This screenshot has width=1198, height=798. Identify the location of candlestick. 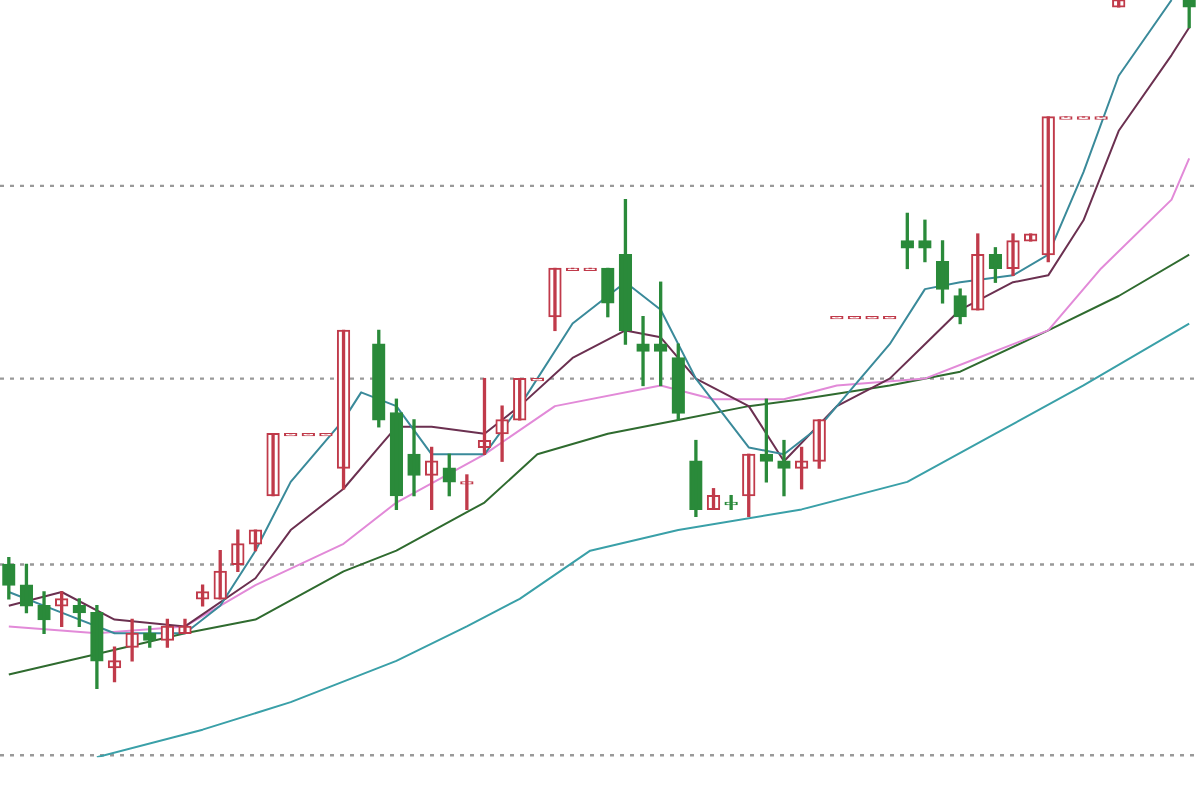
(467, 492).